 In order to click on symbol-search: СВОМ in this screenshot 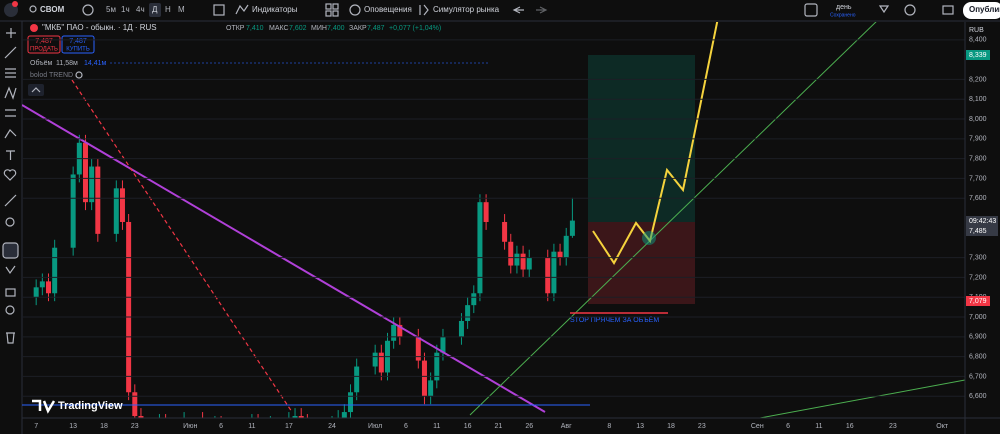, I will do `click(52, 9)`.